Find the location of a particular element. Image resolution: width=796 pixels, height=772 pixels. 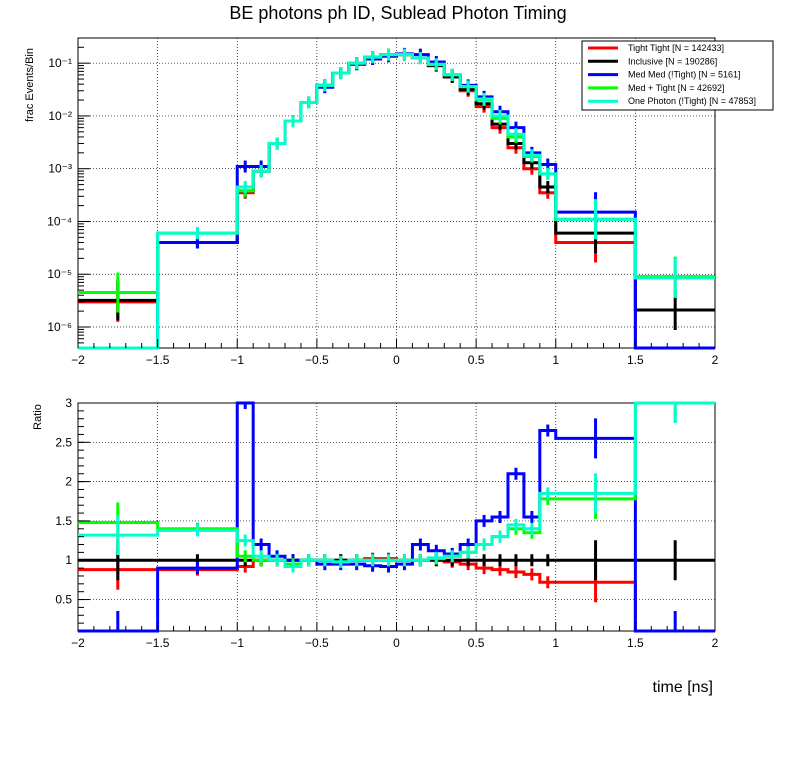

legend-label: Med Med (!Tight) [N = 5161] is located at coordinates (684, 75).